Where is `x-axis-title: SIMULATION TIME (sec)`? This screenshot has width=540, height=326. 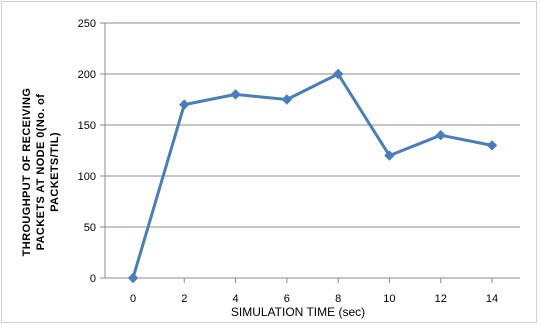 x-axis-title: SIMULATION TIME (sec) is located at coordinates (298, 312).